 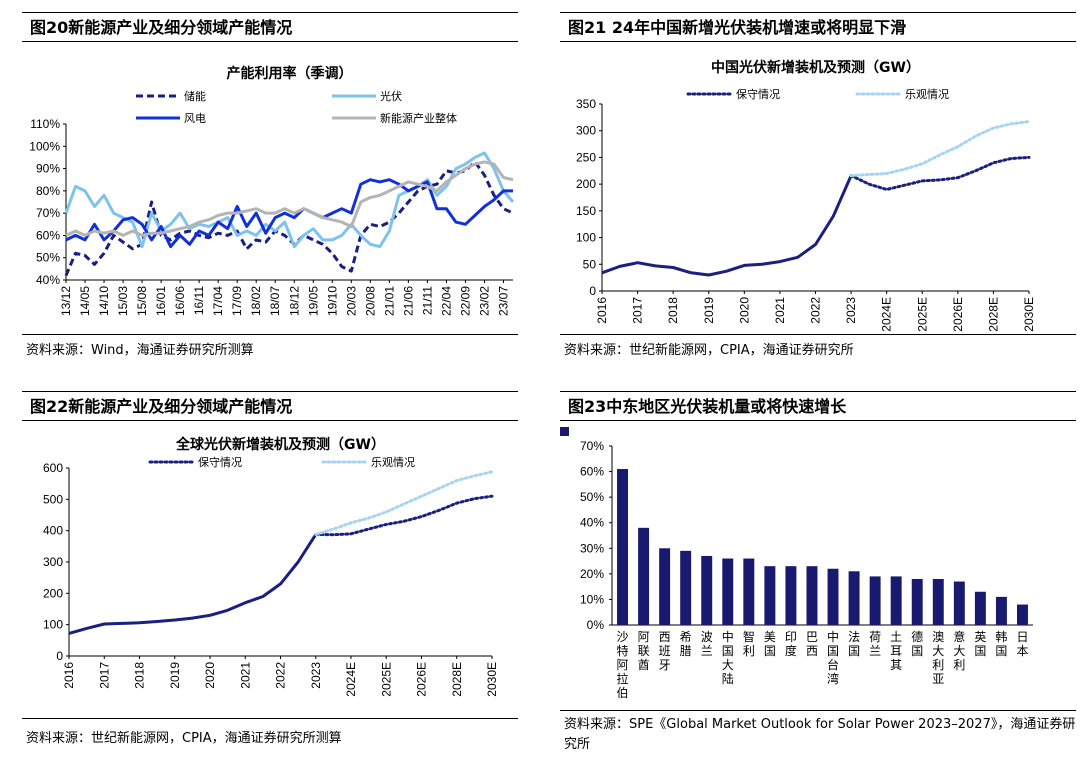 What do you see at coordinates (408, 301) in the screenshot?
I see `x-tick-label: 21/06` at bounding box center [408, 301].